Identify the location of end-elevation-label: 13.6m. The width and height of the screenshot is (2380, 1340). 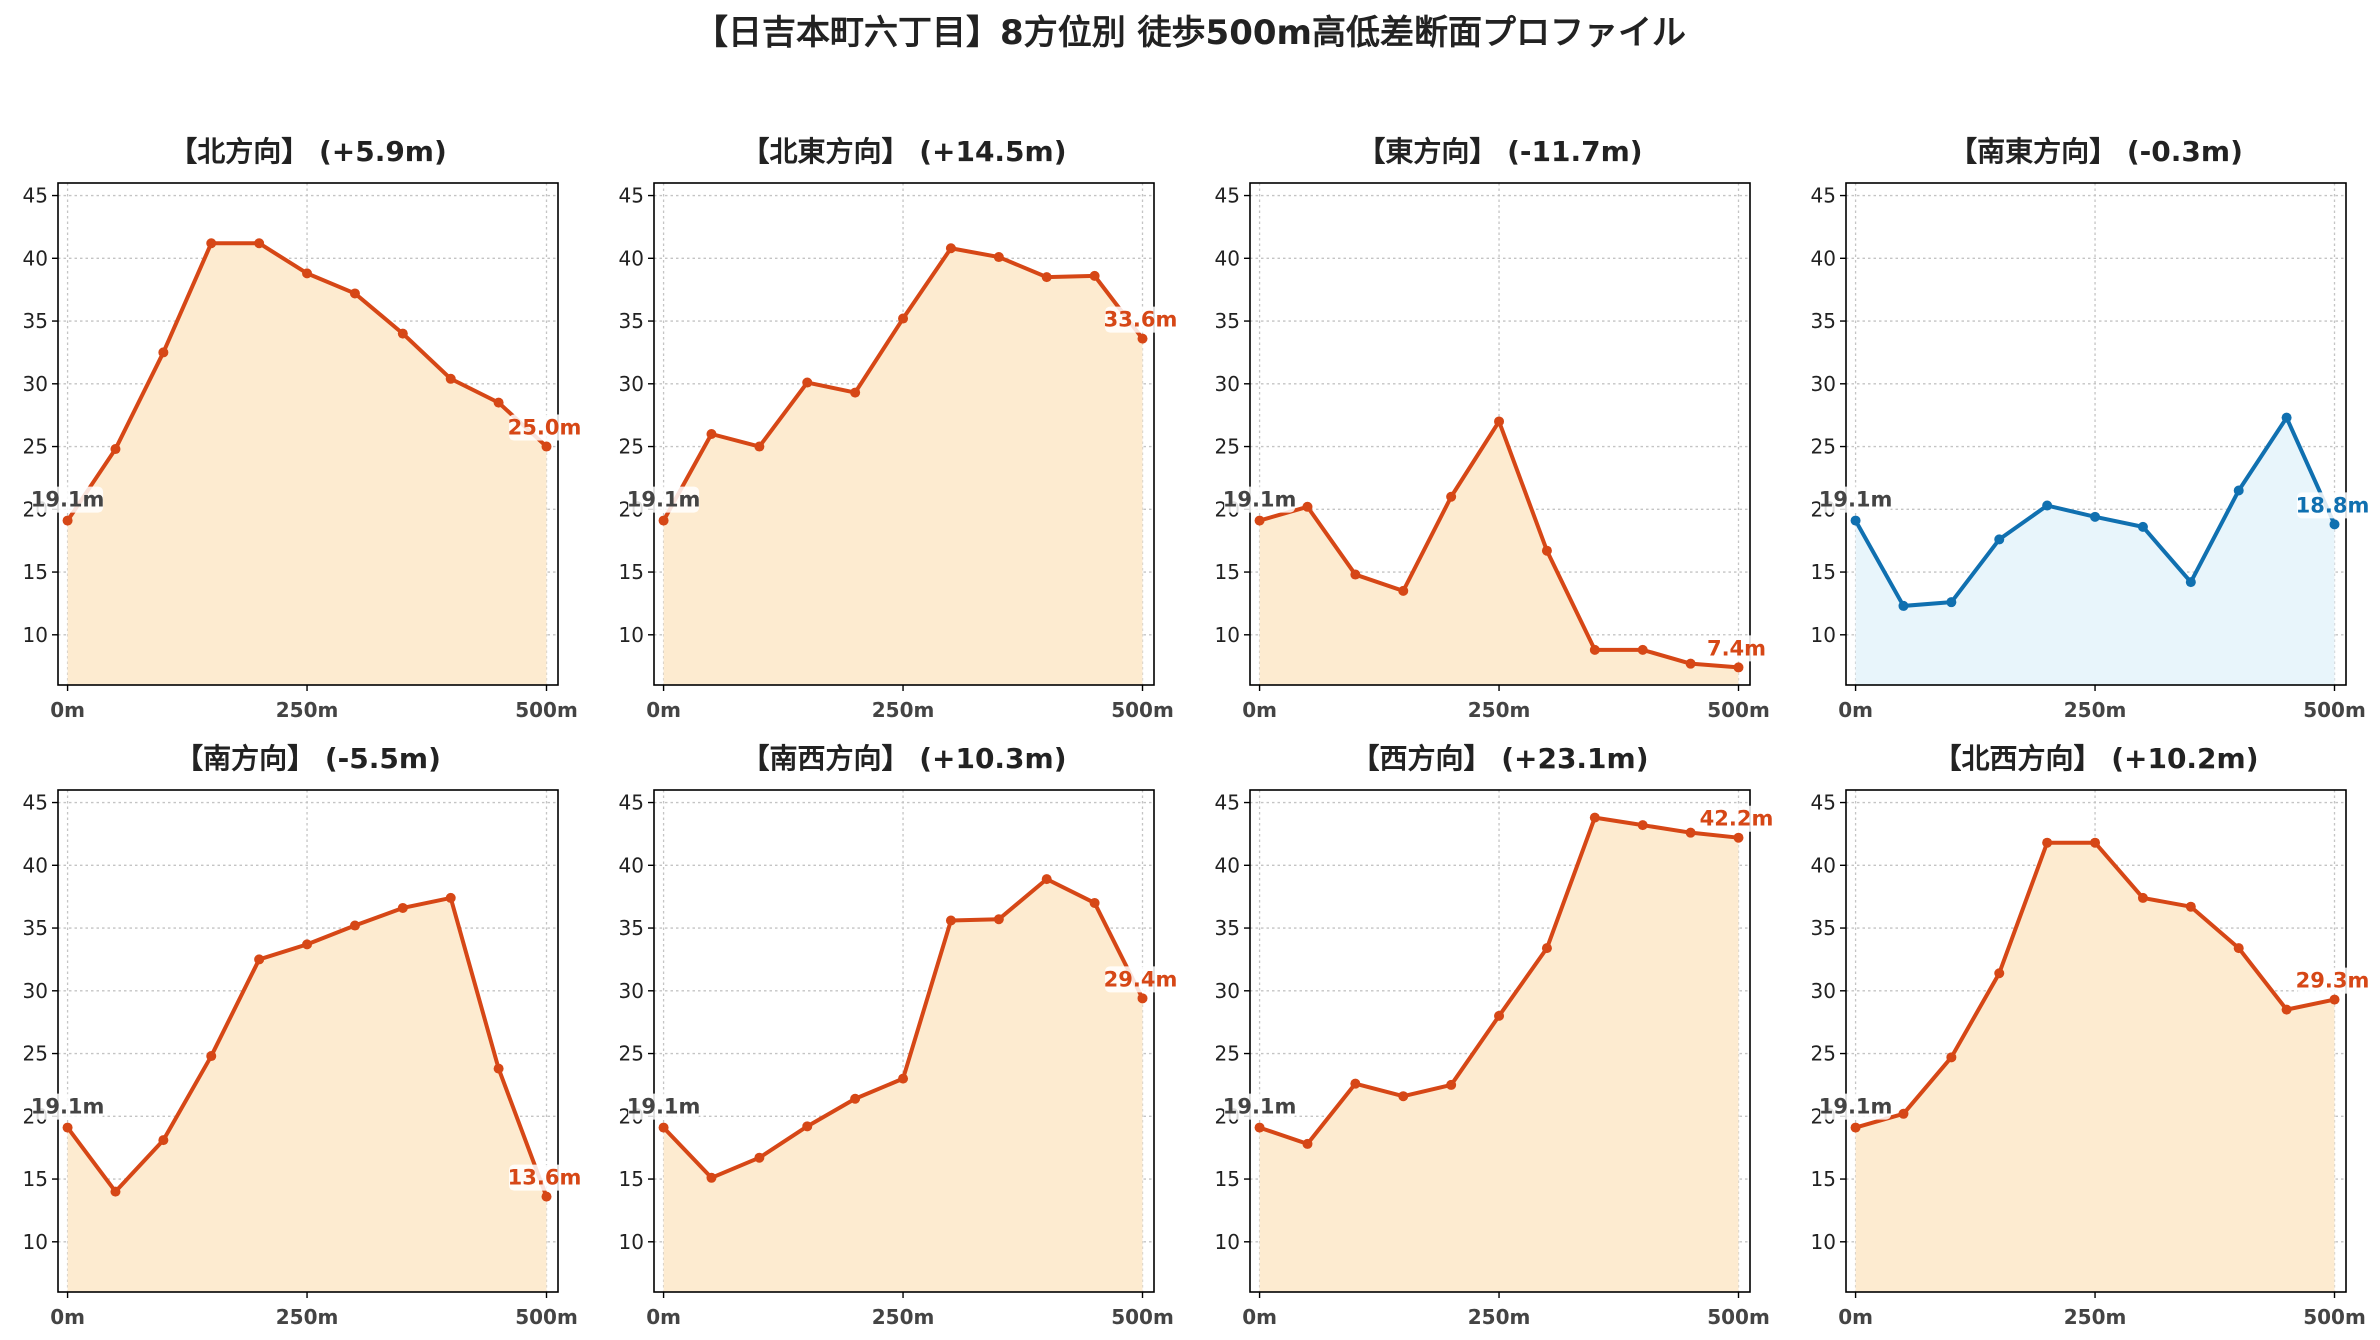
(545, 1178).